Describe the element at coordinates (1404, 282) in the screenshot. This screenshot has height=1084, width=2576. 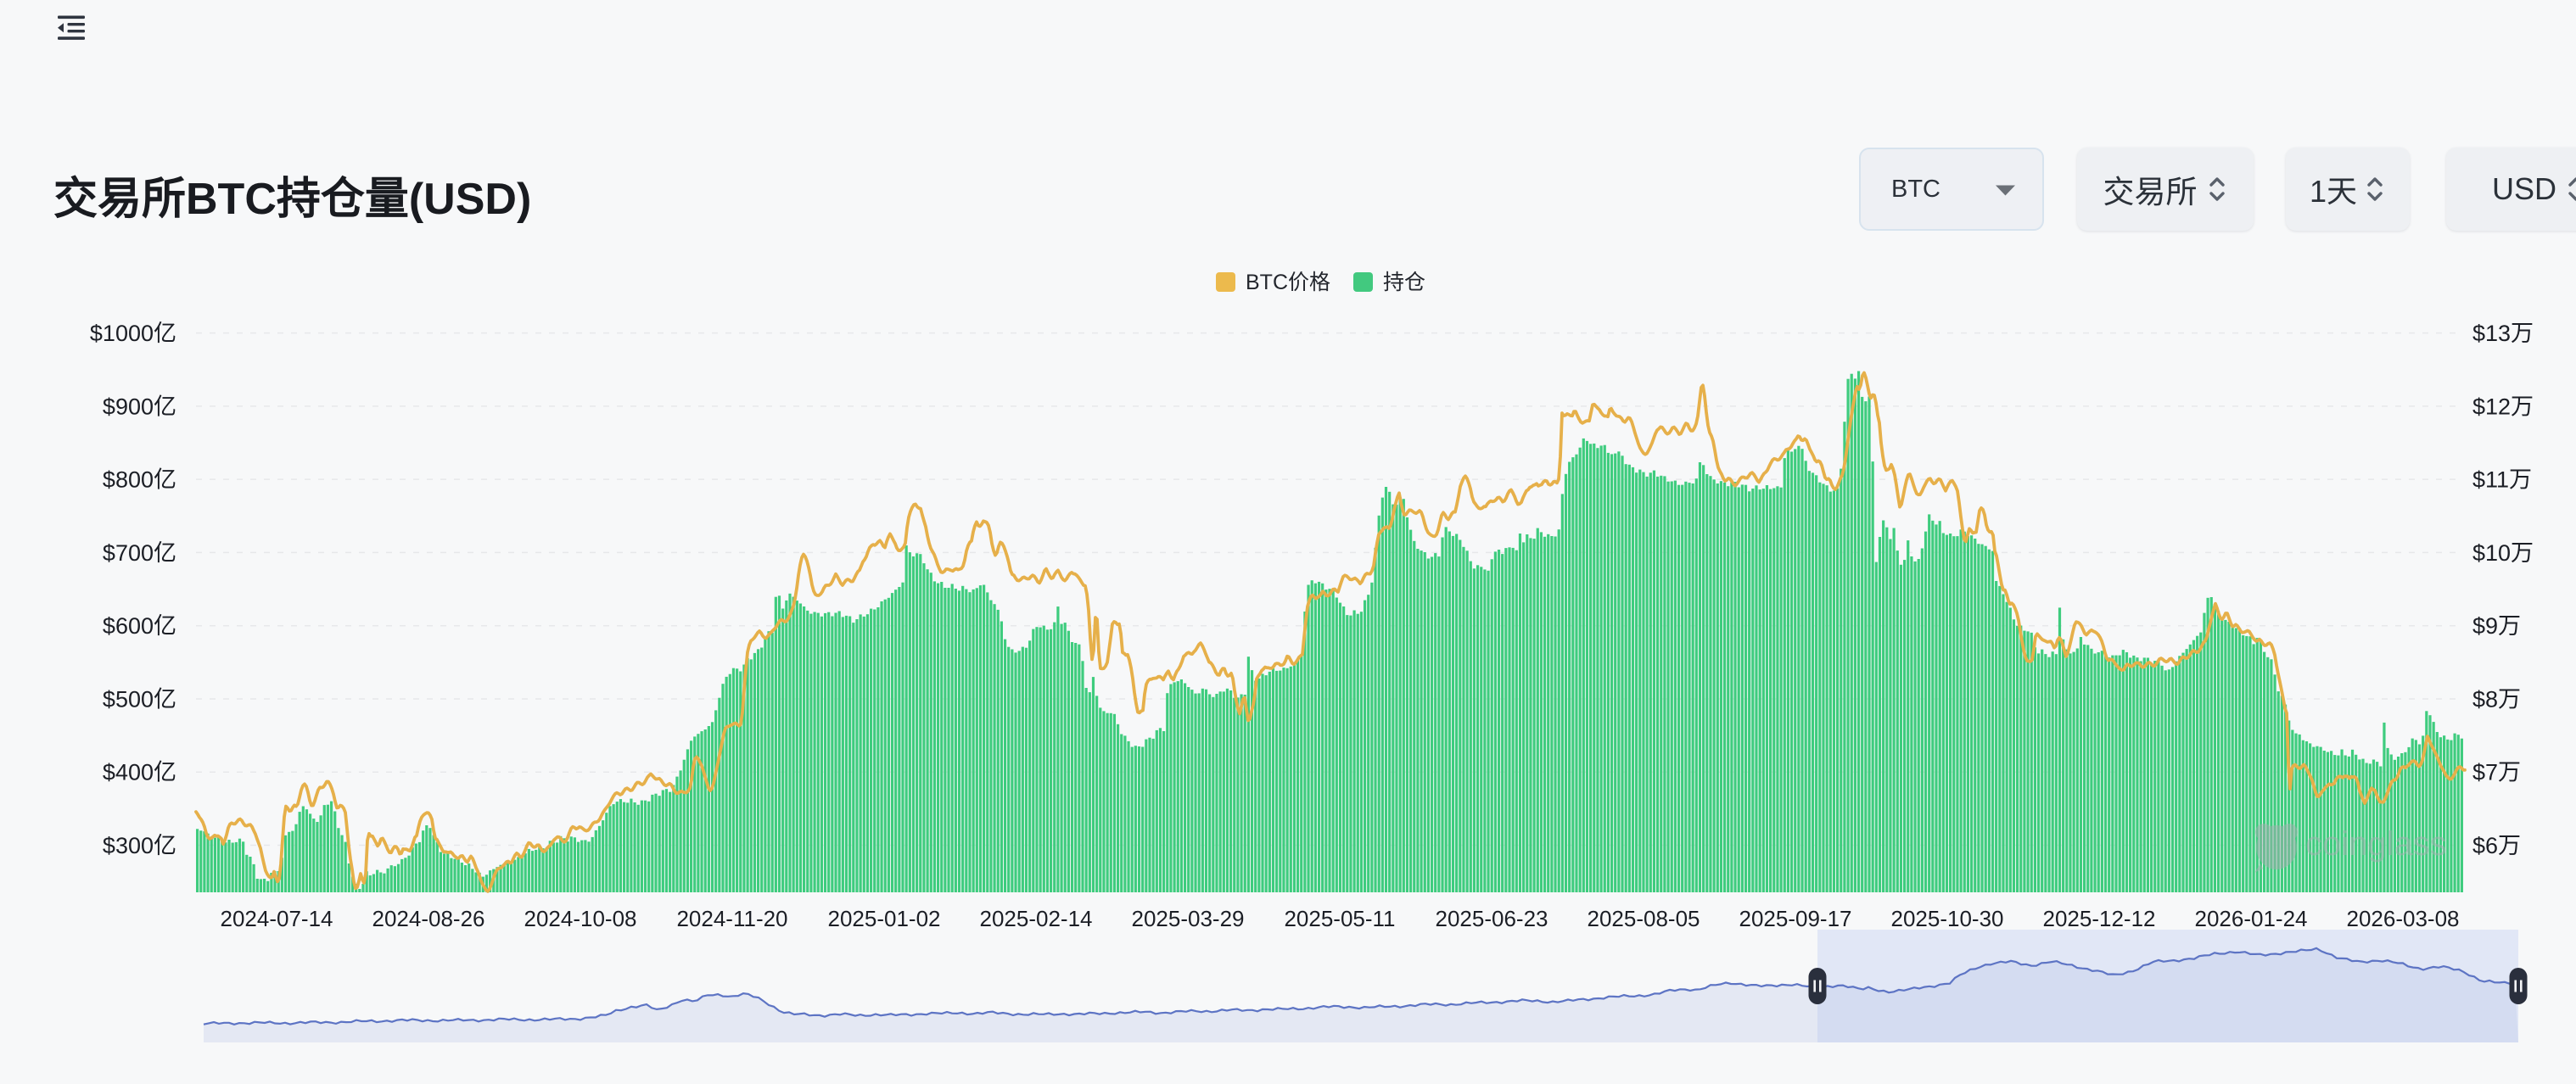
I see `svg-text: 持仓` at that location.